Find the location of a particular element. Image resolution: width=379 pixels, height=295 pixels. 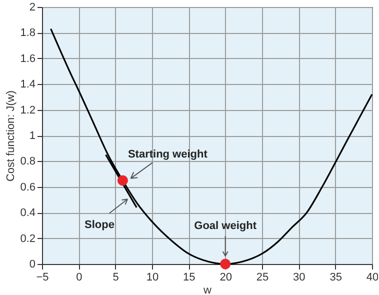

y-tick-label: 0 is located at coordinates (32, 264).